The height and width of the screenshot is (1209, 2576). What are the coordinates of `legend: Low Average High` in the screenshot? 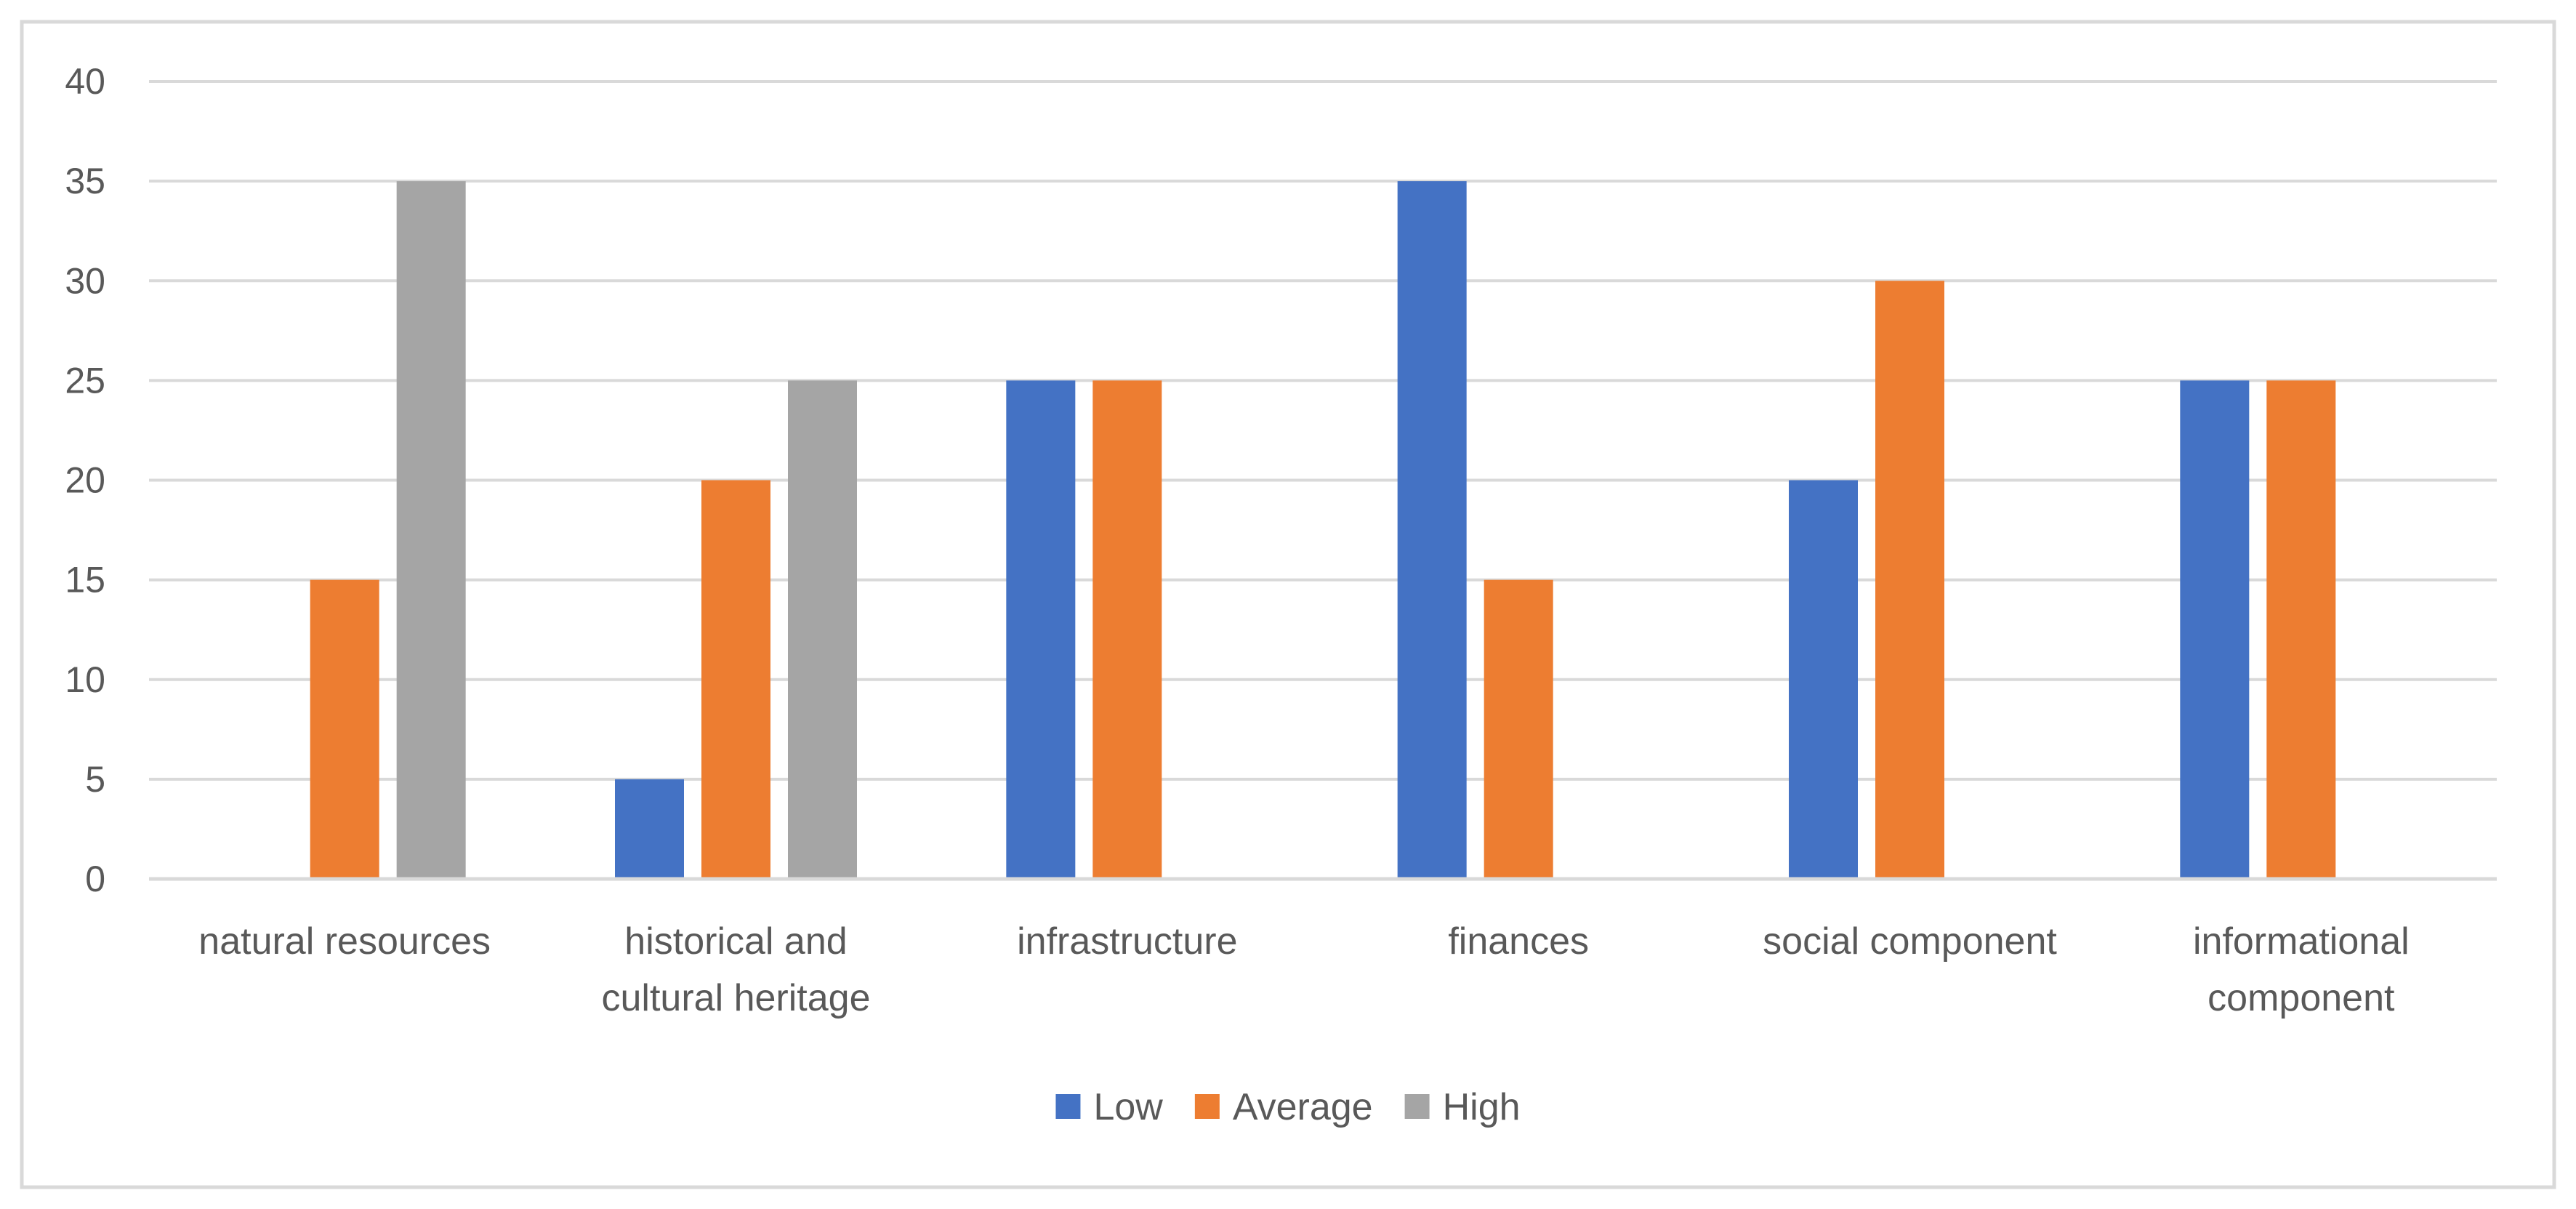 It's located at (1288, 1107).